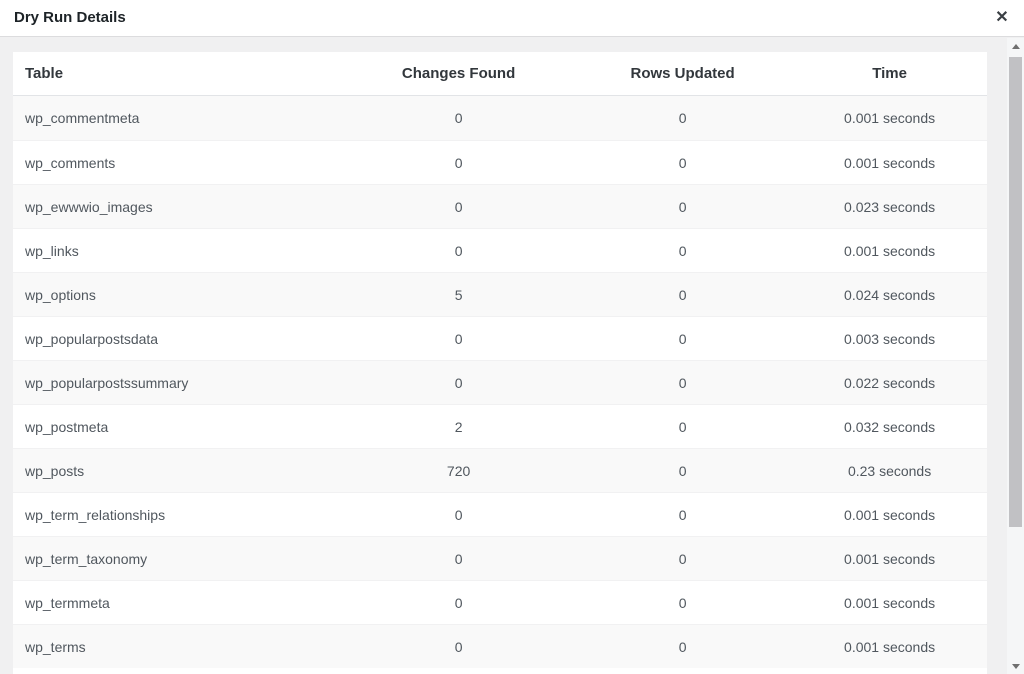 This screenshot has height=674, width=1024. I want to click on scrollbar-down-button, so click(1015, 666).